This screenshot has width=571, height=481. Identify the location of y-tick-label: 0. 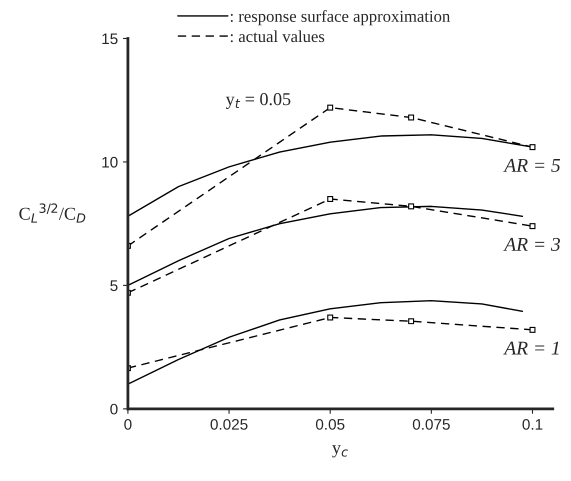
(114, 409).